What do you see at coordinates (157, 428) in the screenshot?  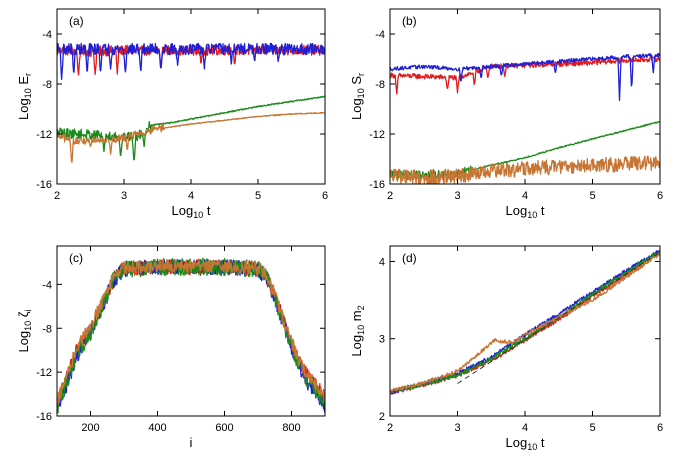 I see `x-tick-label: 400` at bounding box center [157, 428].